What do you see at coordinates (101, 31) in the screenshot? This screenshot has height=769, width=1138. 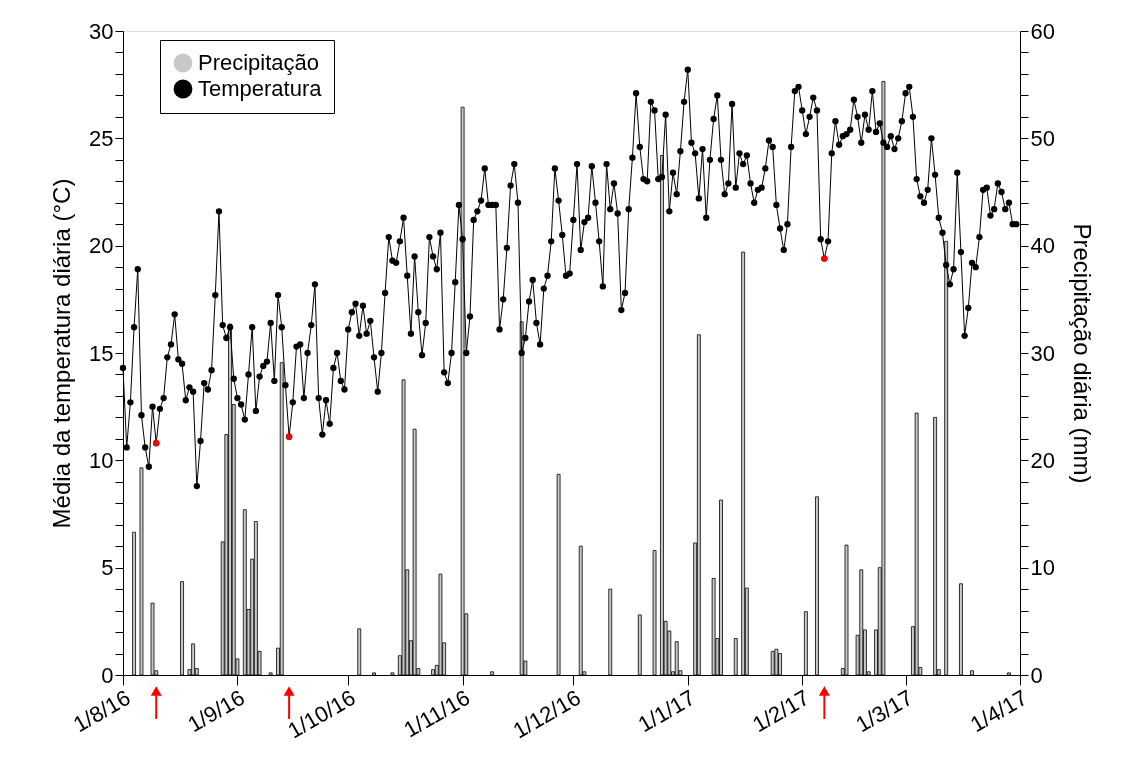 I see `y-tick-label: 30` at bounding box center [101, 31].